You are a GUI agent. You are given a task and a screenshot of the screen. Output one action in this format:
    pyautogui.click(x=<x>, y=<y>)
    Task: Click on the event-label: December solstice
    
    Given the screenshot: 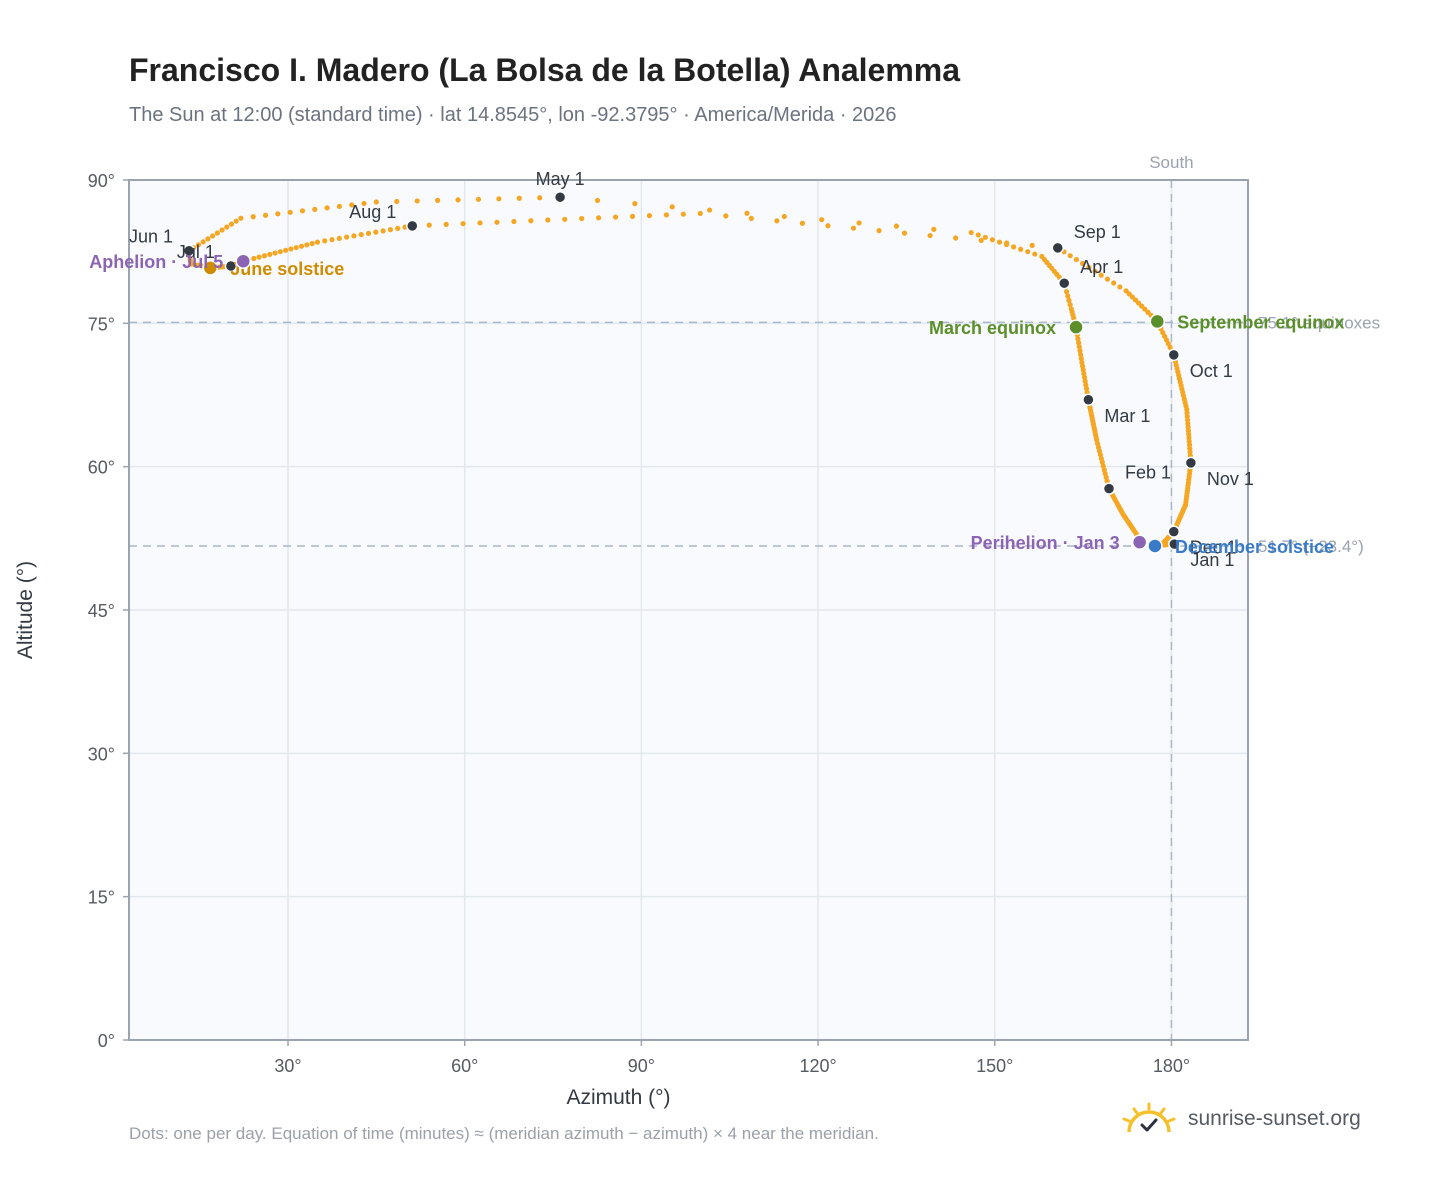 What is the action you would take?
    pyautogui.click(x=1254, y=547)
    